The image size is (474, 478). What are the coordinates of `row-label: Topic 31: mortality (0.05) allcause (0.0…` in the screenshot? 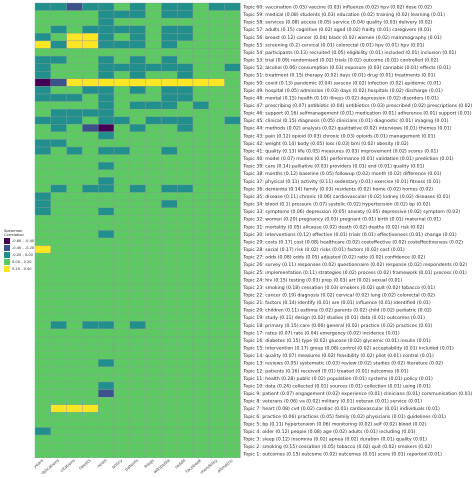 It's located at (333, 227).